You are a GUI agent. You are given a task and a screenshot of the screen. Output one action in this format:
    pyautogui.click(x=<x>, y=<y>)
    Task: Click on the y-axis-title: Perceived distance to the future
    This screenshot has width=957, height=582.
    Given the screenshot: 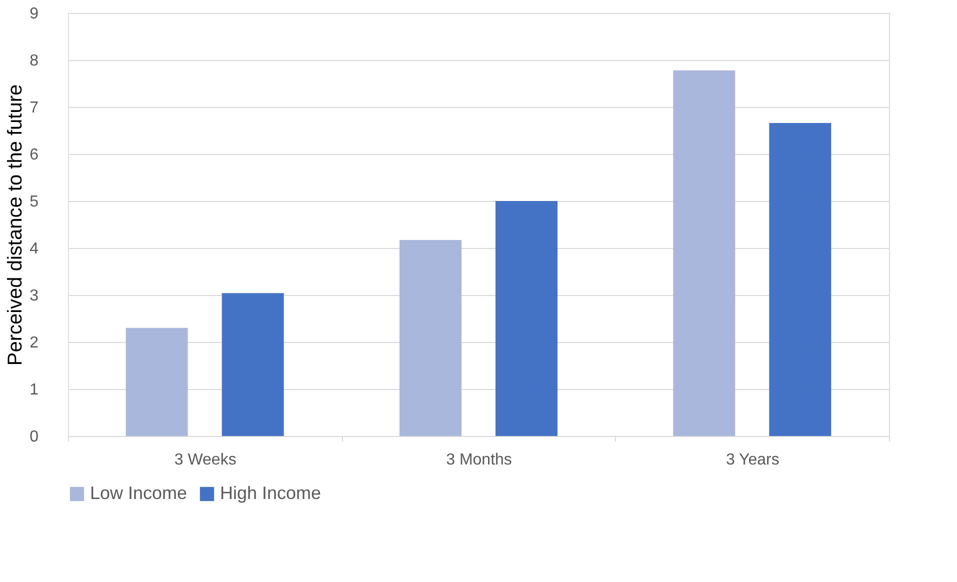 What is the action you would take?
    pyautogui.click(x=15, y=225)
    